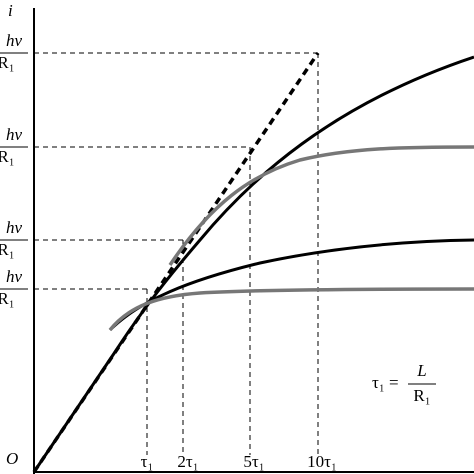  Describe the element at coordinates (385, 382) in the screenshot. I see `formula-lhs: τ₁ =` at that location.